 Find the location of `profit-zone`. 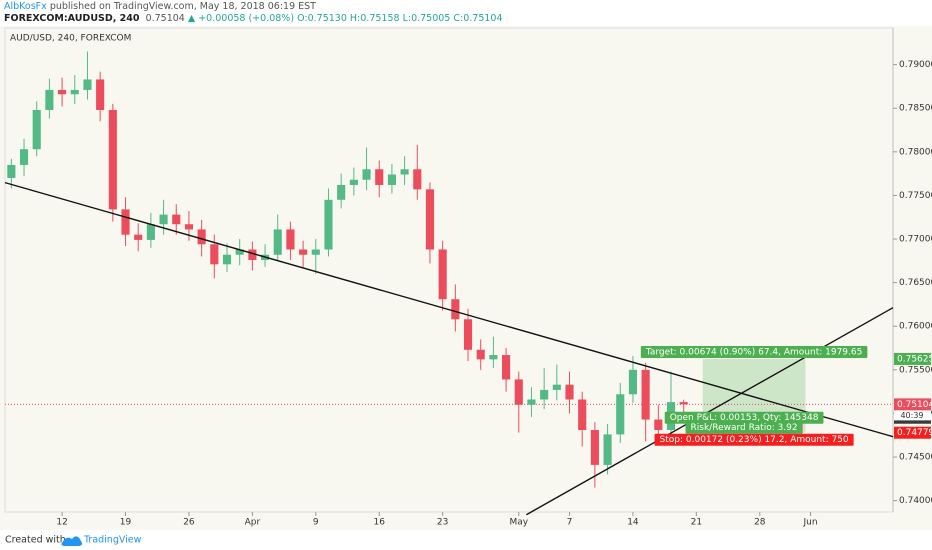

profit-zone is located at coordinates (754, 388).